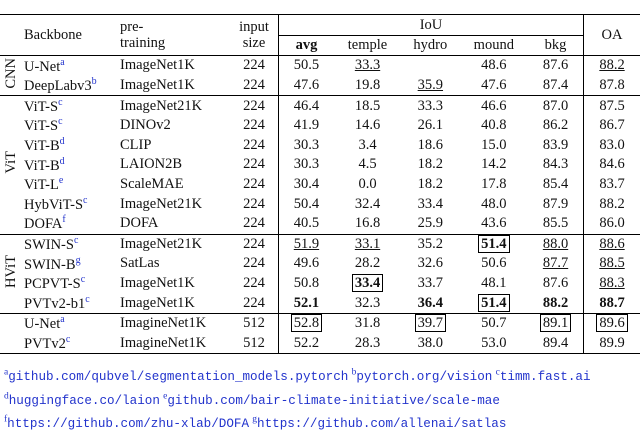 The height and width of the screenshot is (434, 640). I want to click on pretraining-cell: SatLas, so click(174, 264).